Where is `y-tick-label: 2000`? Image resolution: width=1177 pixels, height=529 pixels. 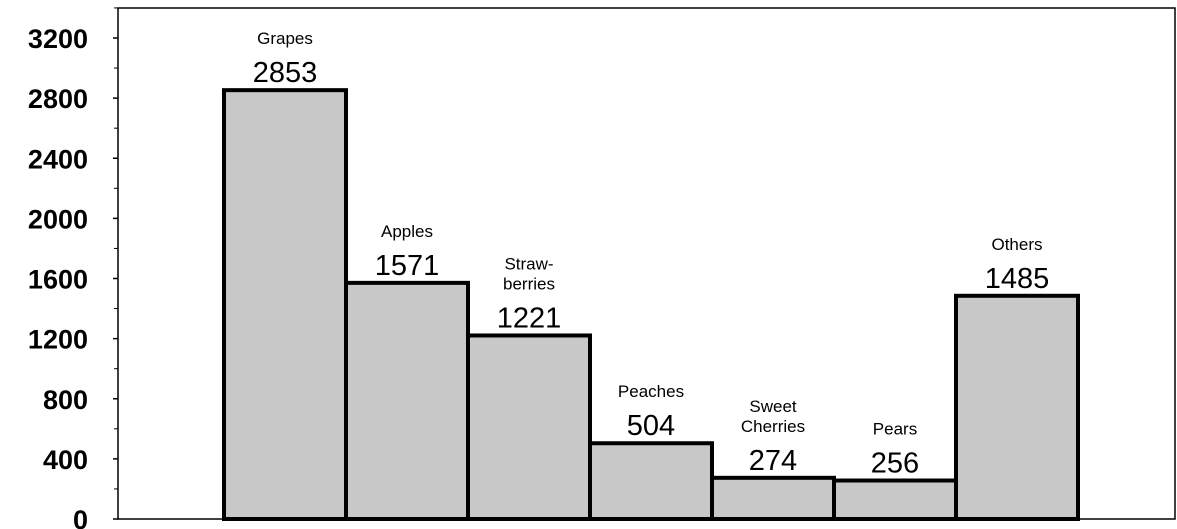 y-tick-label: 2000 is located at coordinates (58, 219).